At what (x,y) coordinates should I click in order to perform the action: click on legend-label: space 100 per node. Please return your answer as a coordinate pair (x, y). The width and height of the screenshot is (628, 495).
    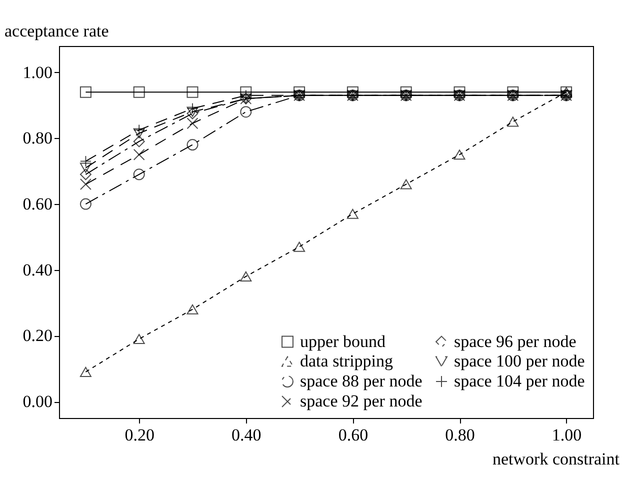
    Looking at the image, I should click on (519, 361).